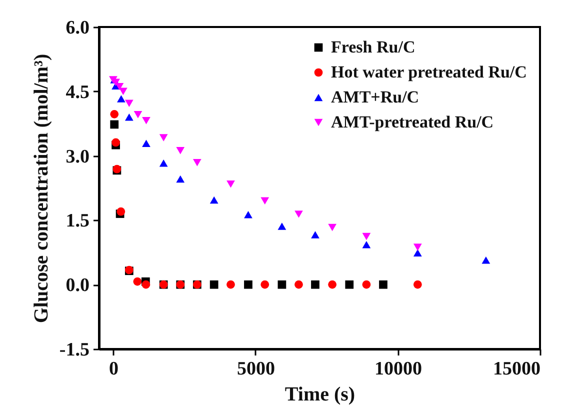 This screenshot has width=573, height=416. Describe the element at coordinates (412, 122) in the screenshot. I see `legend-label: AMT-pretreated Ru/C` at that location.